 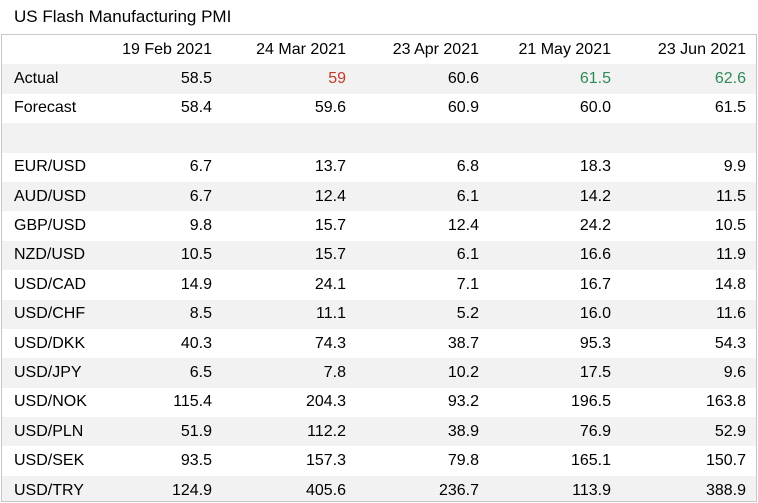 I want to click on table-title: US Flash Manufacturing PMI, so click(x=123, y=16).